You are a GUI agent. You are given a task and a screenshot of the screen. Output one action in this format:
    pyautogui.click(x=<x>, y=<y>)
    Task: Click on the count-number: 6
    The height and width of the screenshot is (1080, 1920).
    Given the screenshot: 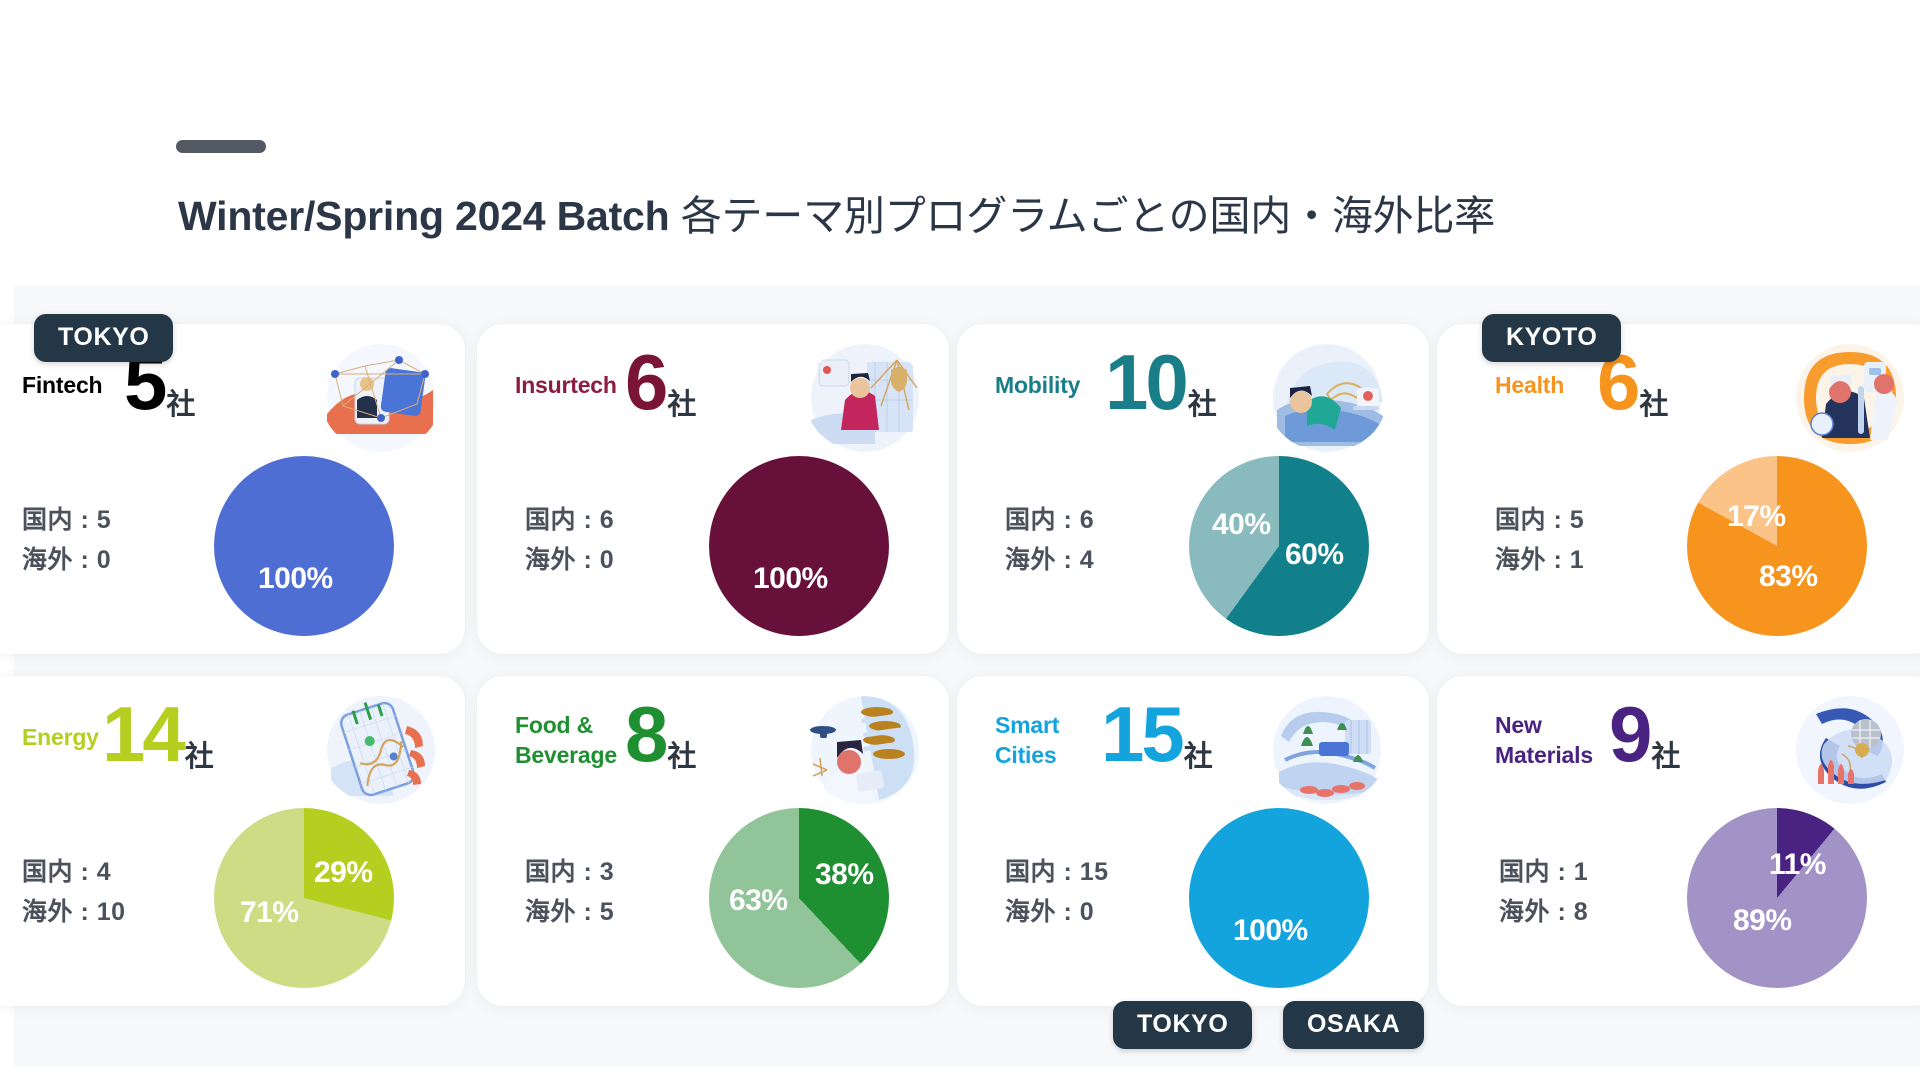 What is the action you would take?
    pyautogui.click(x=646, y=382)
    